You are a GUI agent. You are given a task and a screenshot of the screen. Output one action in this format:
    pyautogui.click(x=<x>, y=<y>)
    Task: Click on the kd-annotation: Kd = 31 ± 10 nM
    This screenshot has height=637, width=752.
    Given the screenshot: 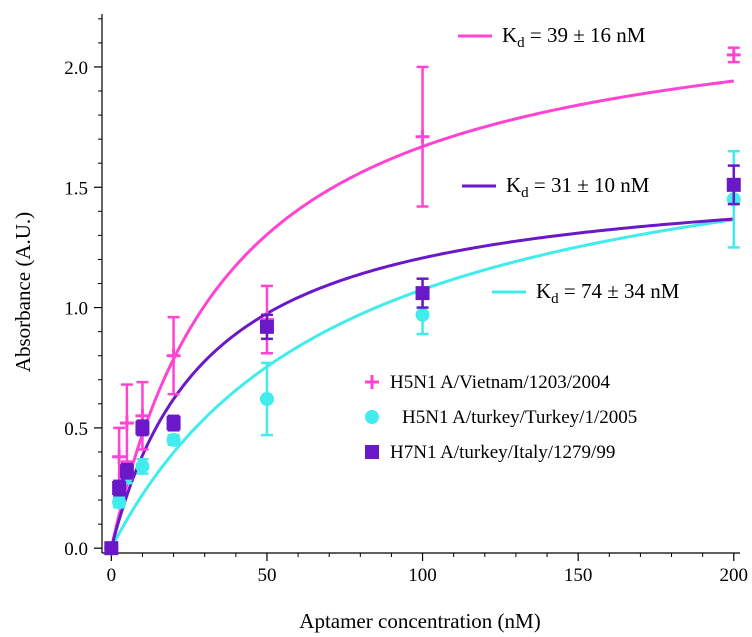 What is the action you would take?
    pyautogui.click(x=556, y=187)
    